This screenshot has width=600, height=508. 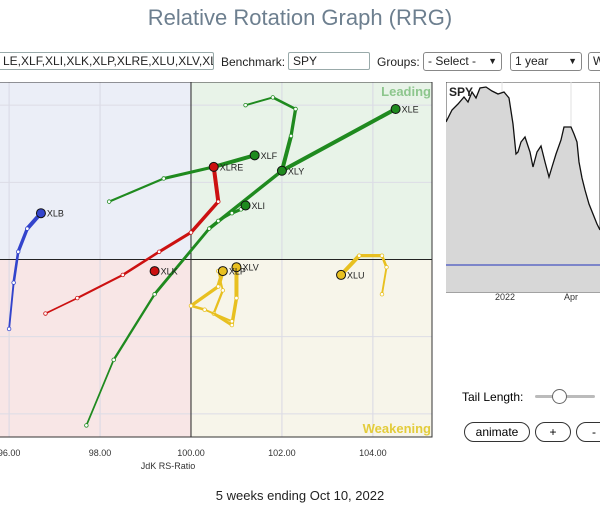 What do you see at coordinates (40, 213) in the screenshot?
I see `head-marker-xlb` at bounding box center [40, 213].